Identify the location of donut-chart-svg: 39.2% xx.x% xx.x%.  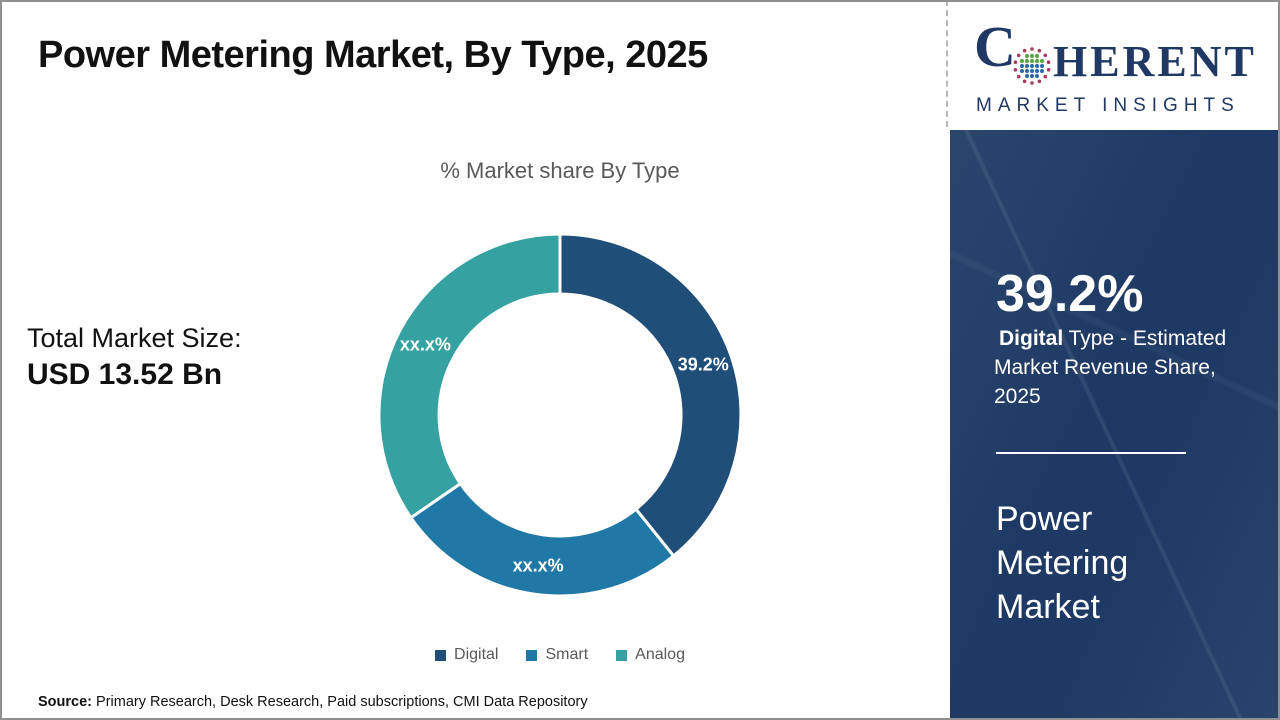
(560, 415).